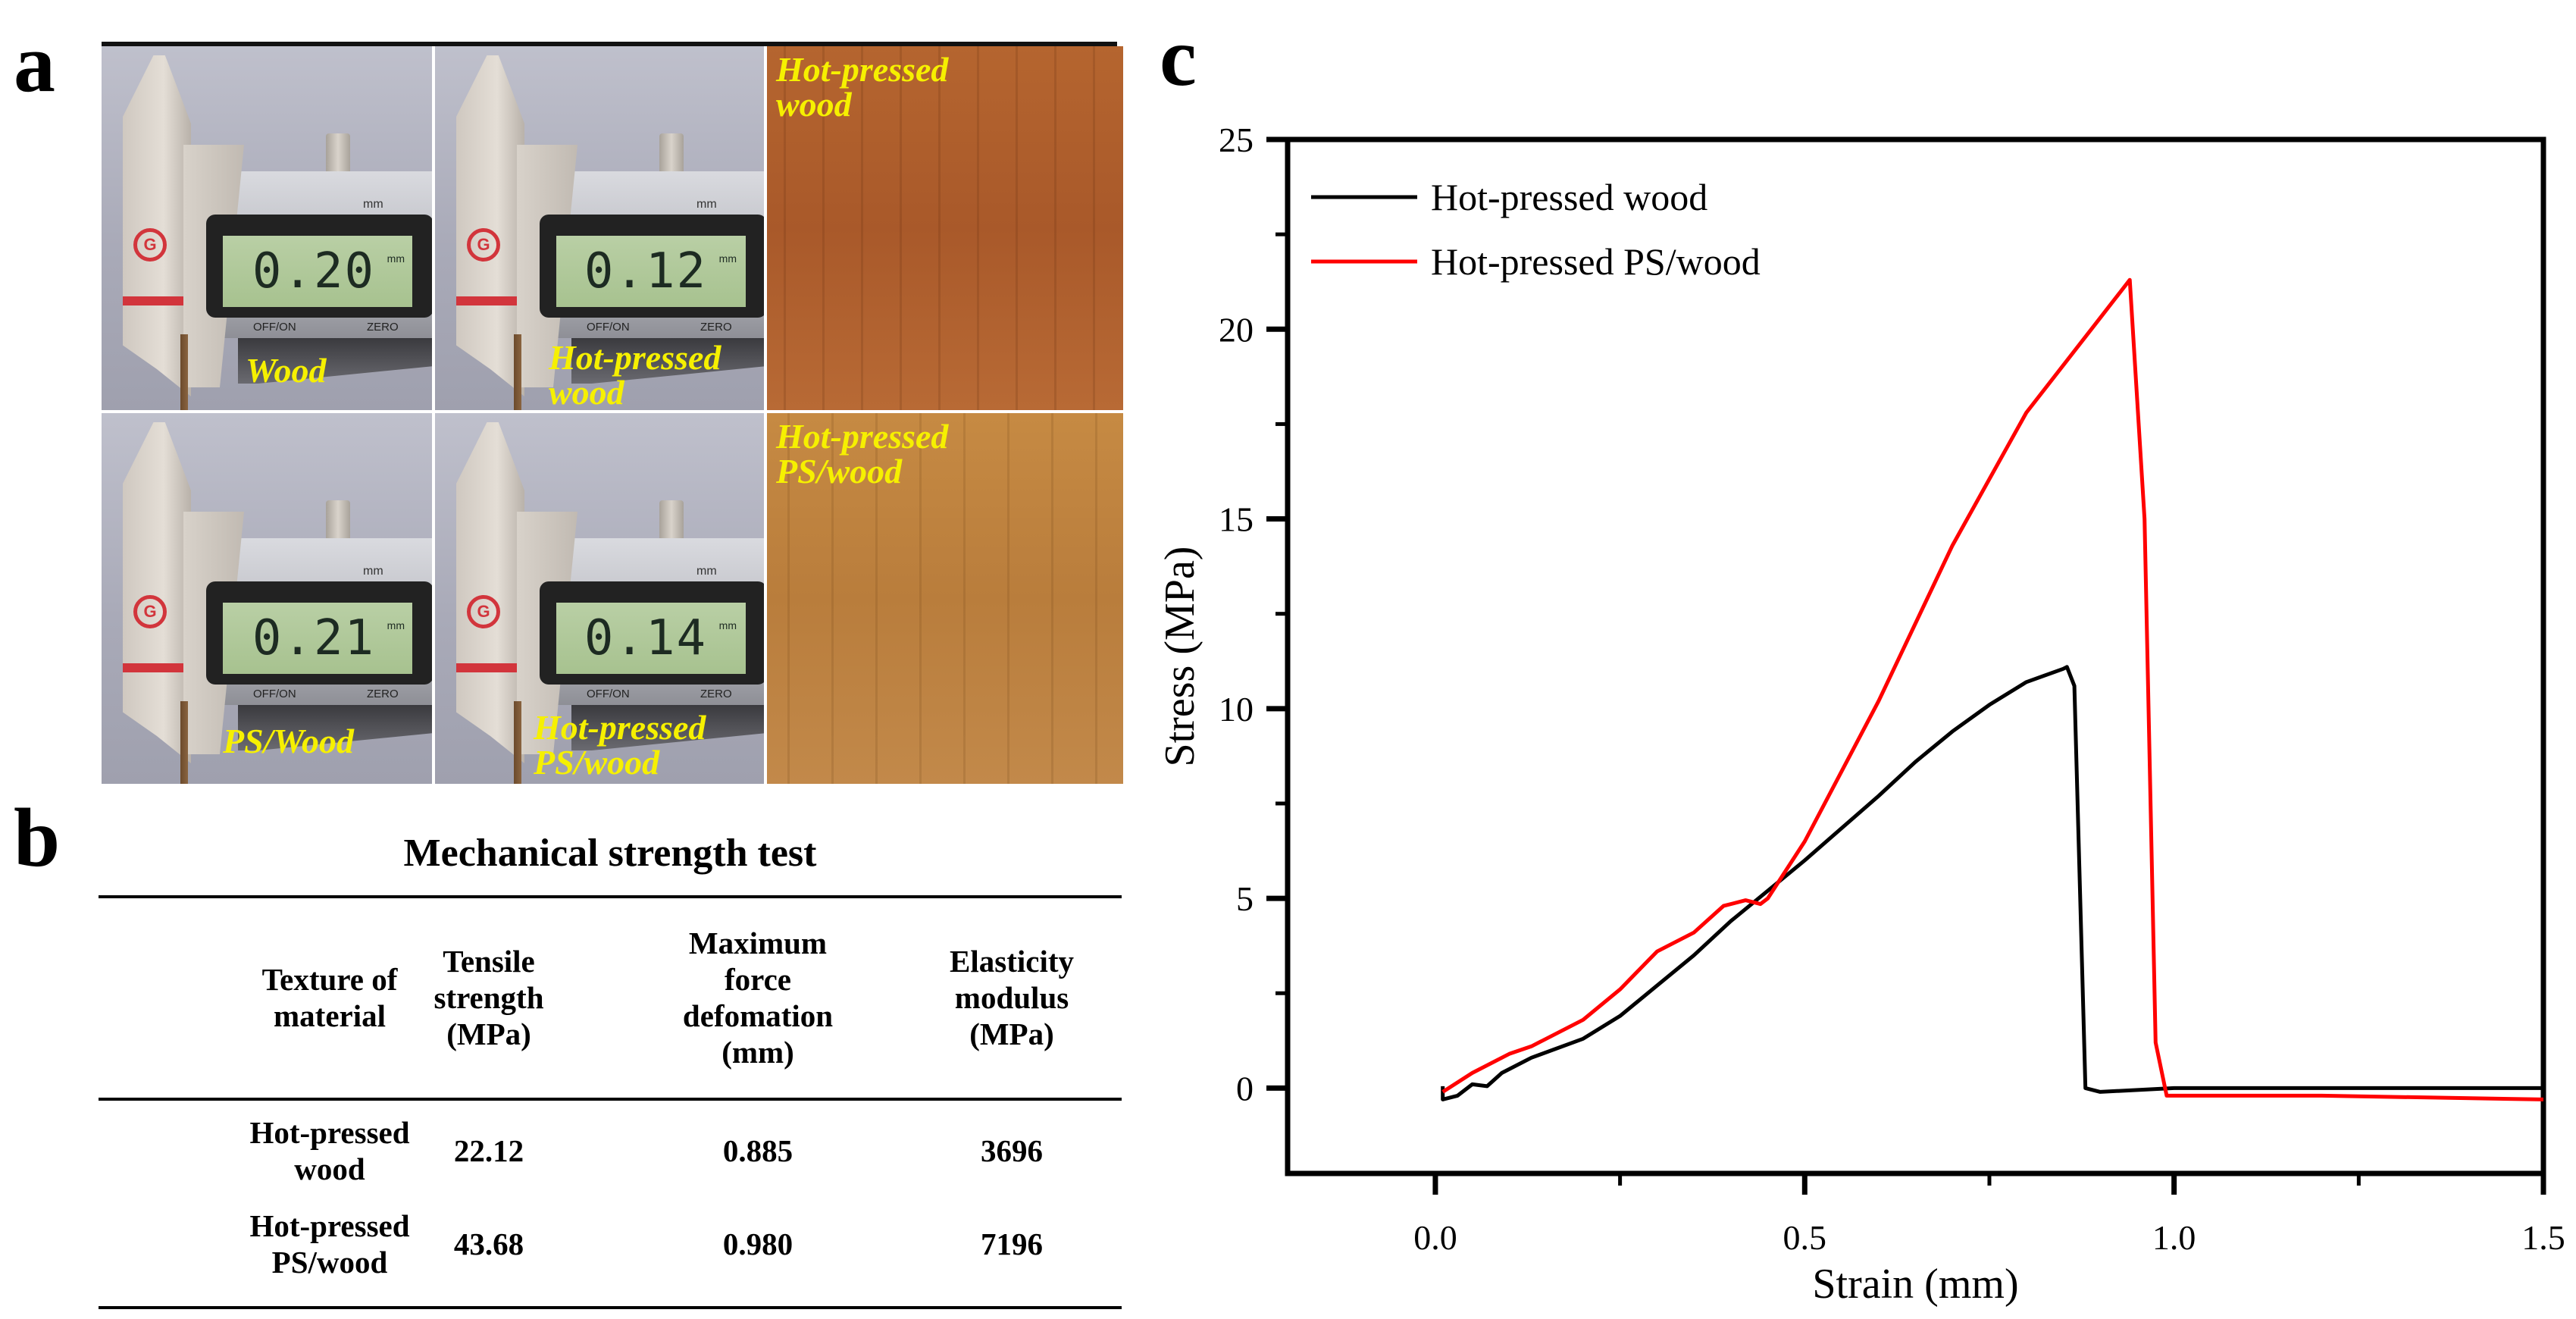 Image resolution: width=2576 pixels, height=1319 pixels. What do you see at coordinates (758, 997) in the screenshot?
I see `table-header: Maximum force defomation (mm)` at bounding box center [758, 997].